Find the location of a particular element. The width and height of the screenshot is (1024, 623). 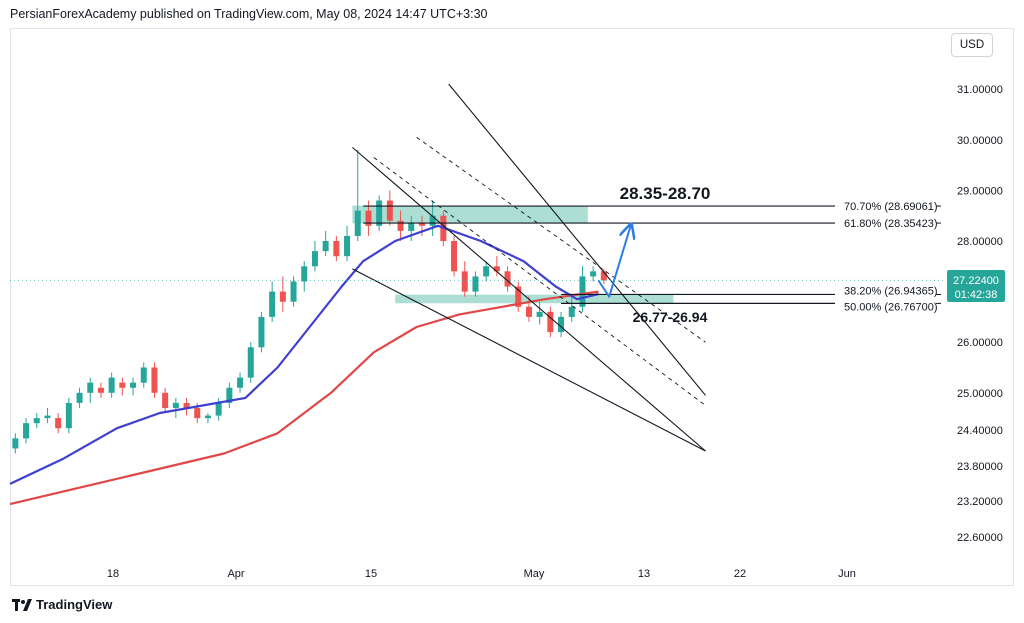

price-tick-label: 22.60000 is located at coordinates (980, 538).